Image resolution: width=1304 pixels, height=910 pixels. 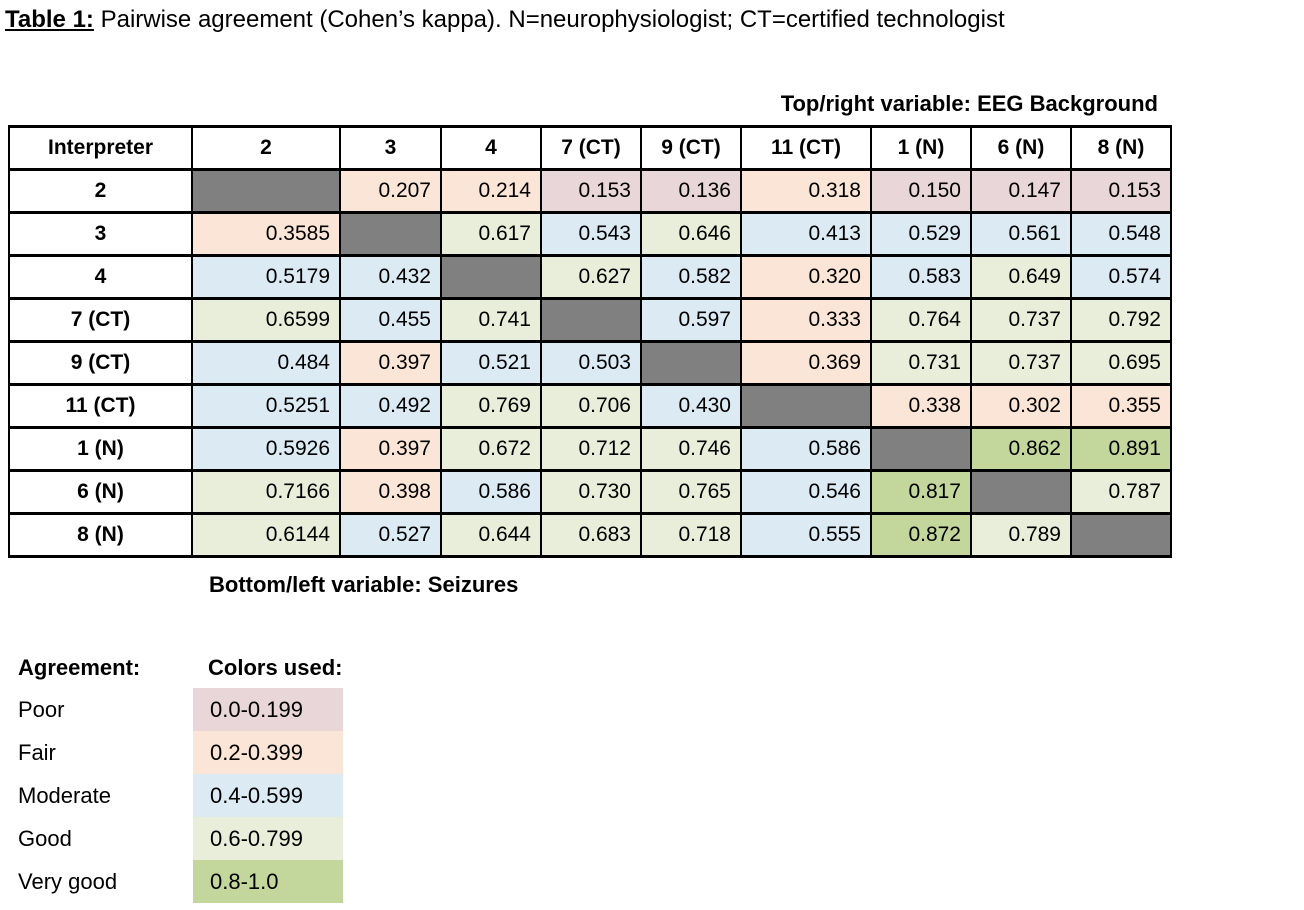 What do you see at coordinates (390, 492) in the screenshot?
I see `kappa-cell: 0.398` at bounding box center [390, 492].